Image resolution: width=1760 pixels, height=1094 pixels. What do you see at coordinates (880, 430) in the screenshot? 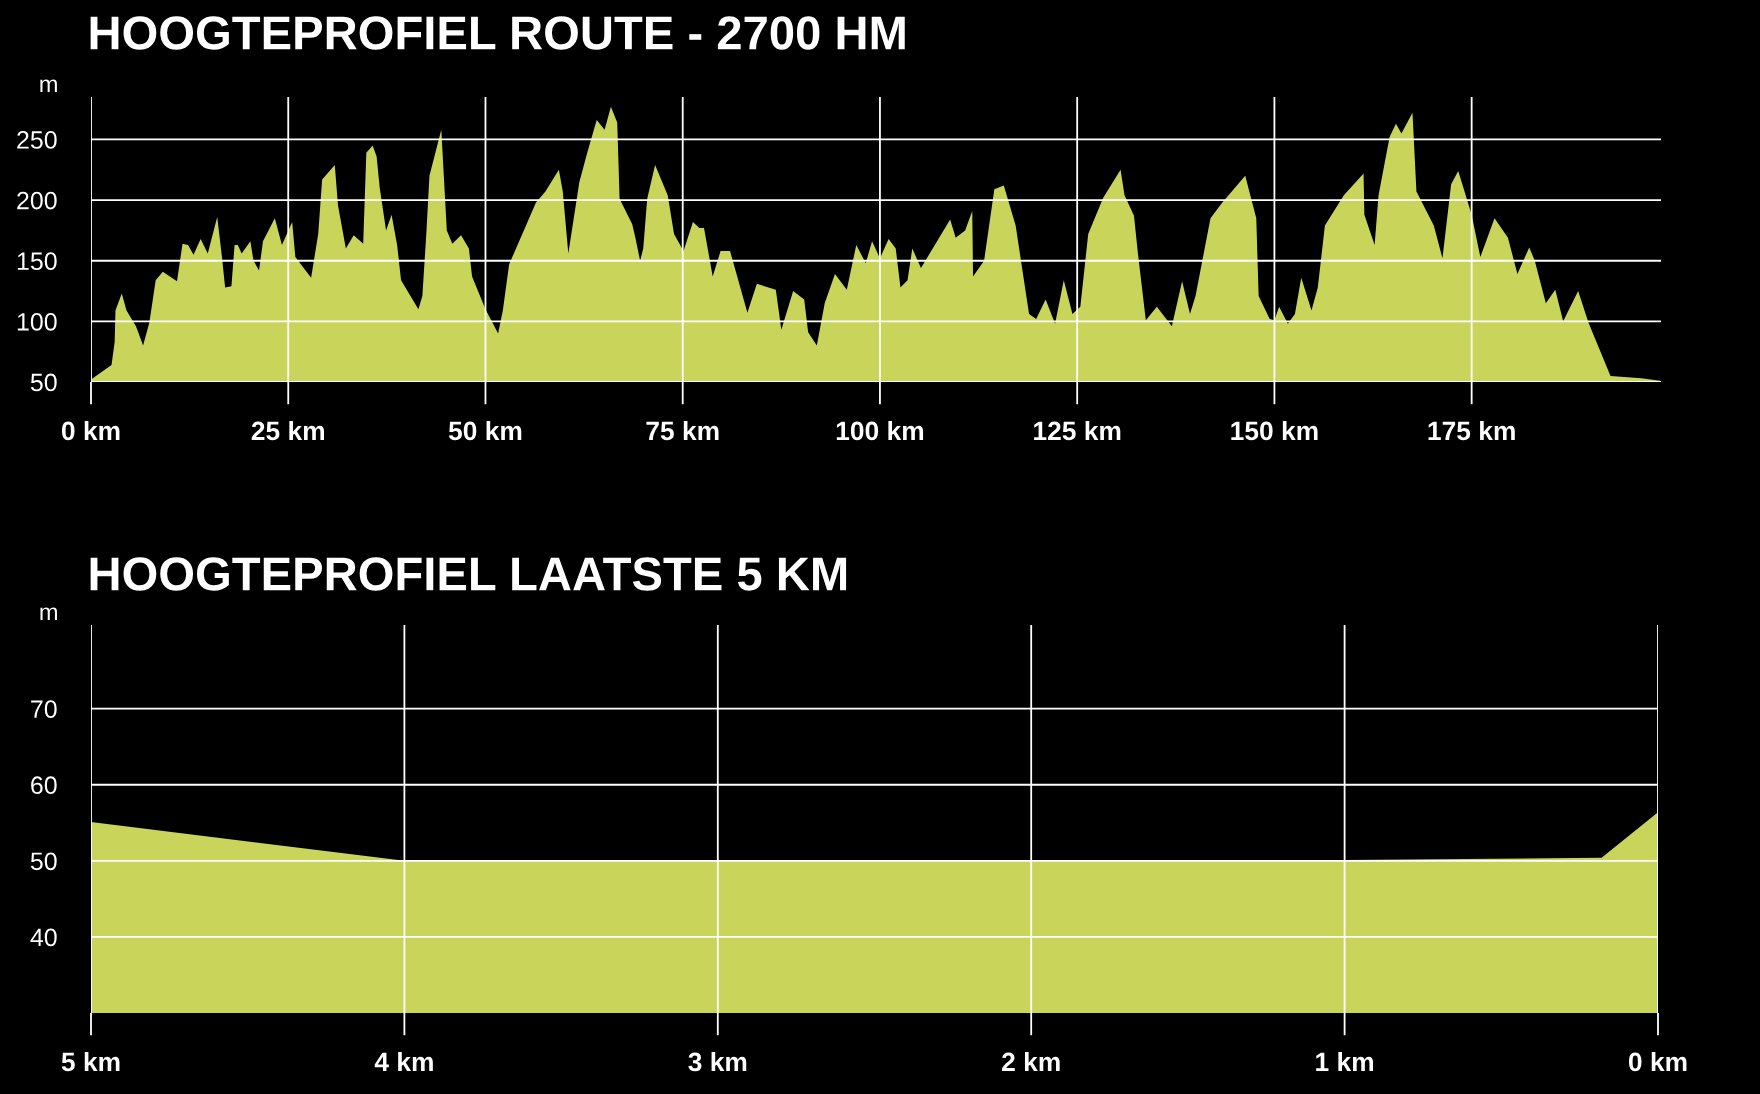
I see `x-tick-label: 100 km` at bounding box center [880, 430].